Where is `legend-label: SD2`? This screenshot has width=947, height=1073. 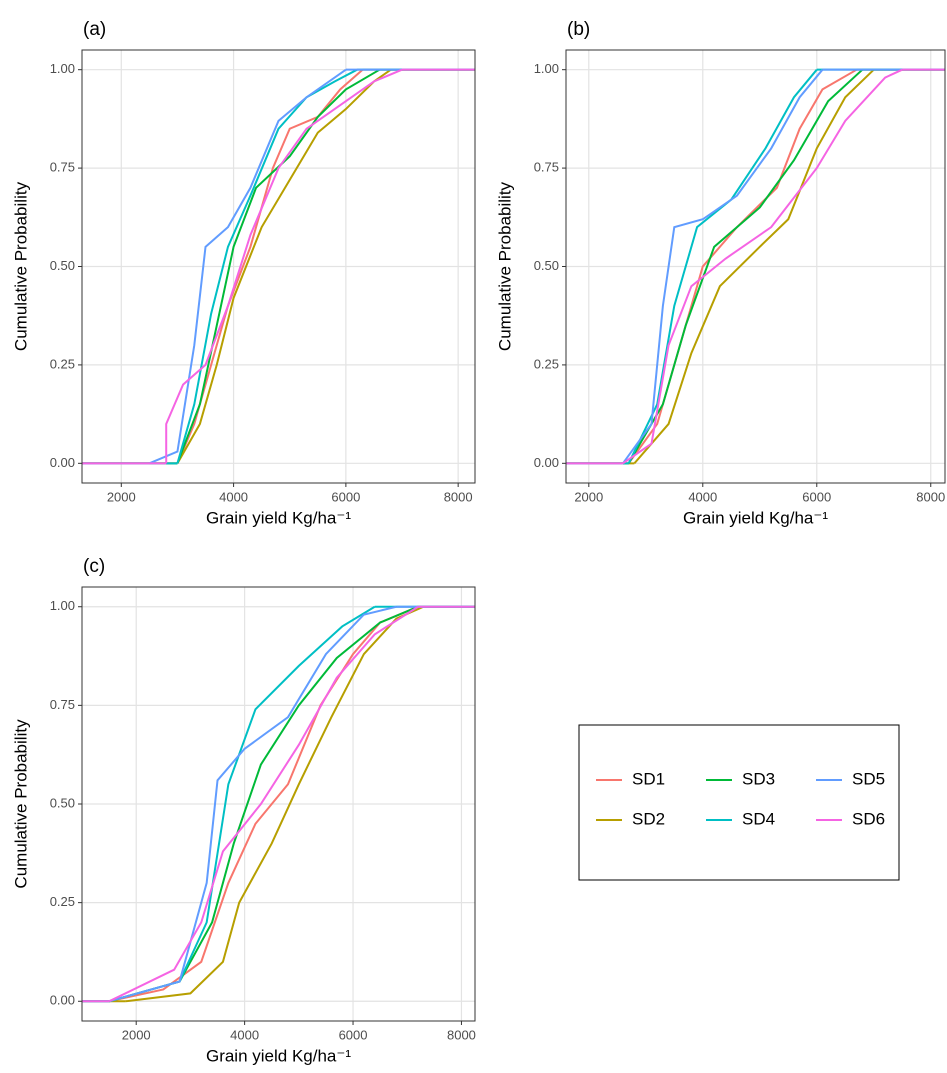
legend-label: SD2 is located at coordinates (648, 818).